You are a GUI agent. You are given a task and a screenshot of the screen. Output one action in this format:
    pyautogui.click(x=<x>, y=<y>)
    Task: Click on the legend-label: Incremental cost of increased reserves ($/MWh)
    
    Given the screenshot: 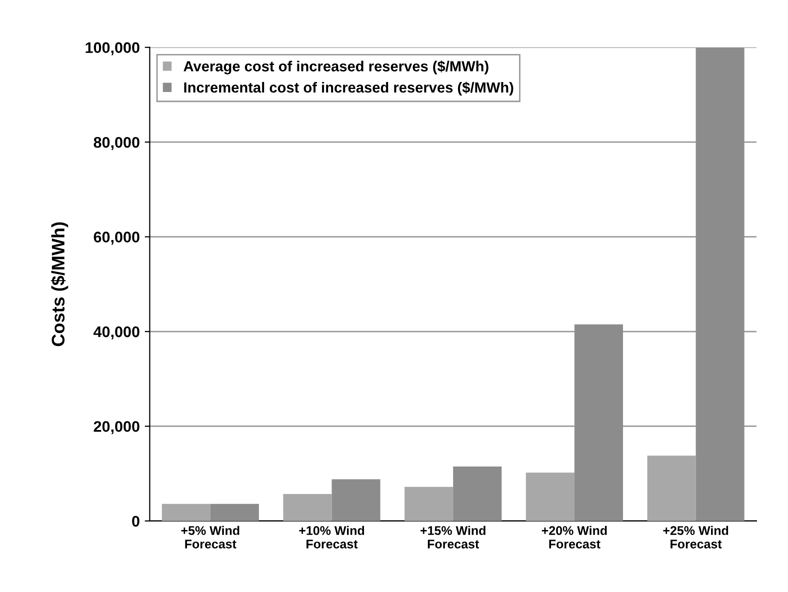 What is the action you would take?
    pyautogui.click(x=349, y=89)
    